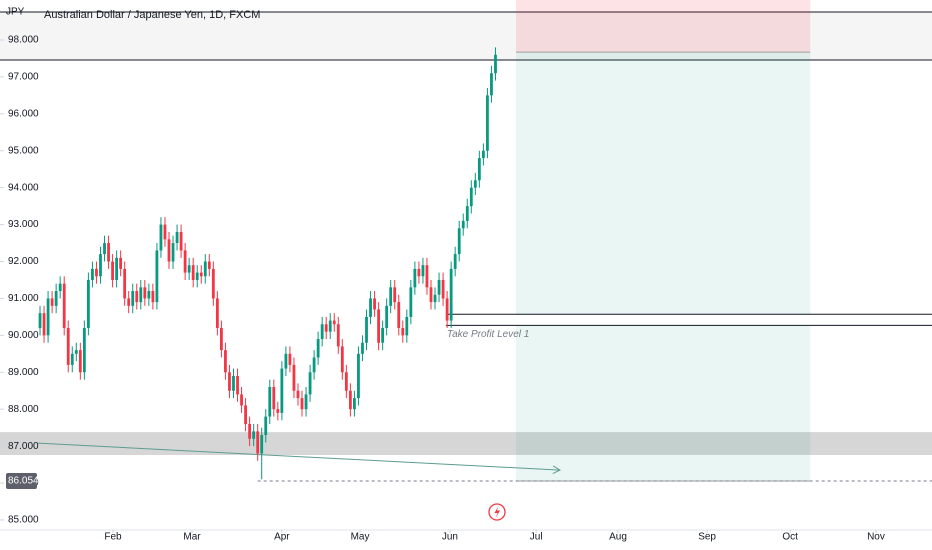  What do you see at coordinates (282, 537) in the screenshot?
I see `x-tick-label: Apr` at bounding box center [282, 537].